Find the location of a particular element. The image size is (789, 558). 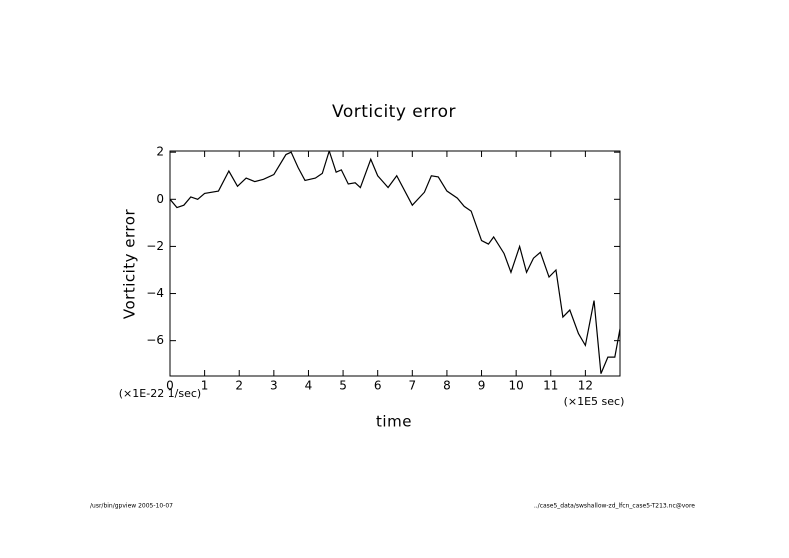

x-tick-label: 3 is located at coordinates (274, 386).